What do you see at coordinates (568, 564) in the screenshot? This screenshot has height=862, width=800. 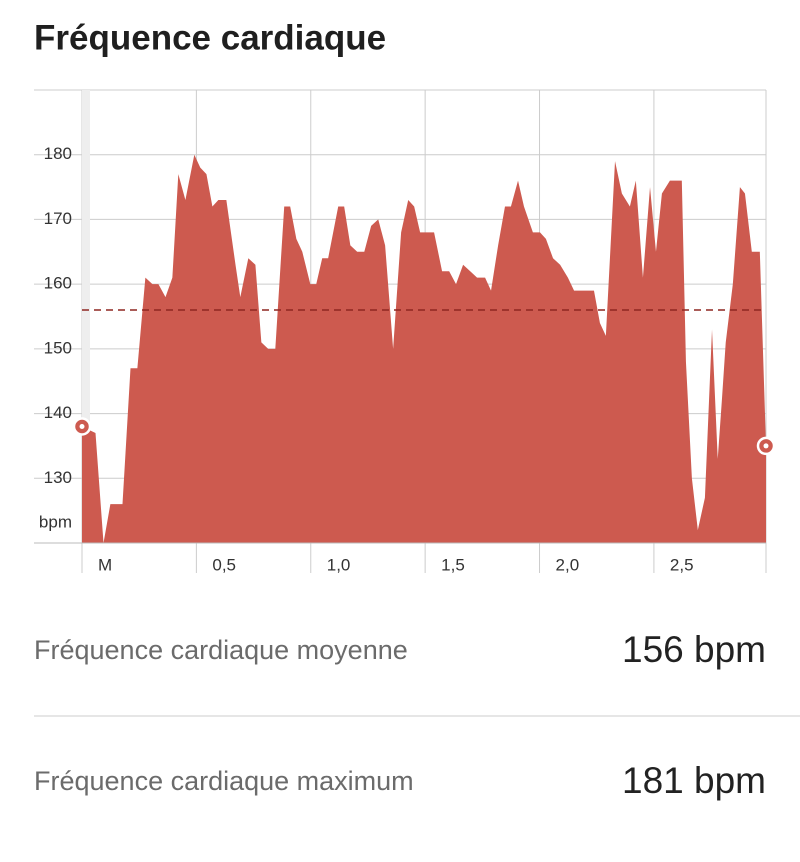 I see `x-tick-label: 2,0` at bounding box center [568, 564].